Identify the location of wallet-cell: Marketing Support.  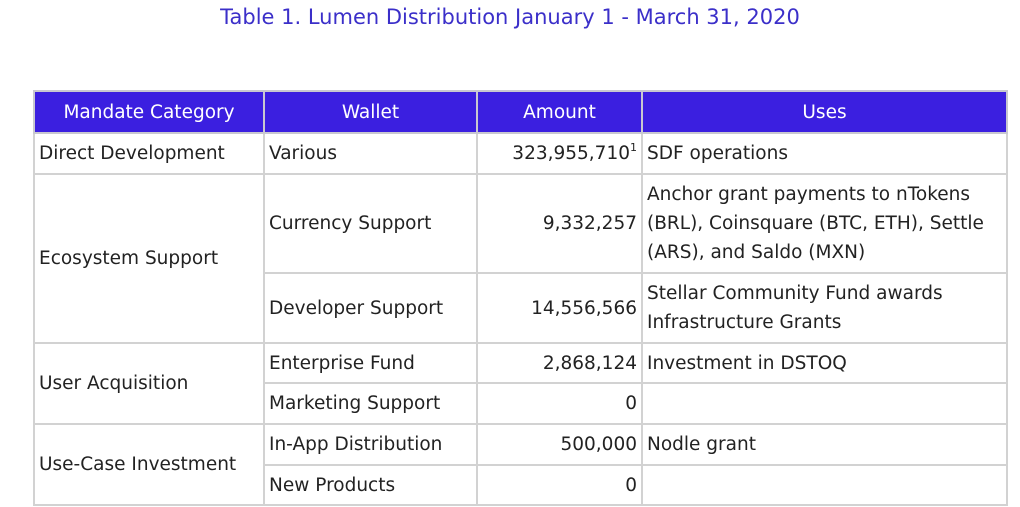
(370, 403).